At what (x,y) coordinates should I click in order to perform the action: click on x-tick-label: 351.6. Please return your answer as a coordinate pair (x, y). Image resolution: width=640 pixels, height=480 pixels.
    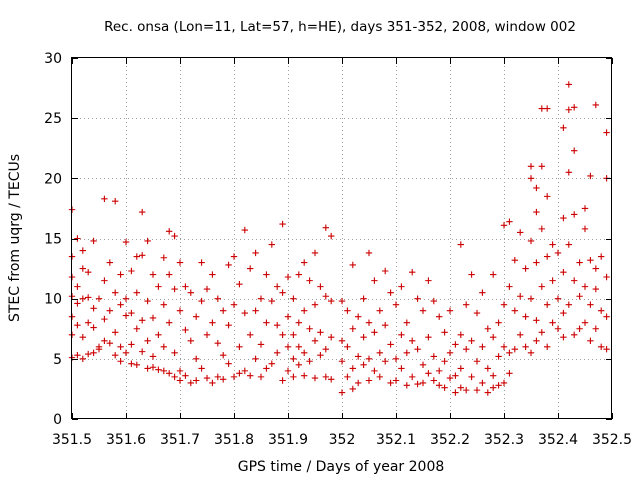
    Looking at the image, I should click on (126, 440).